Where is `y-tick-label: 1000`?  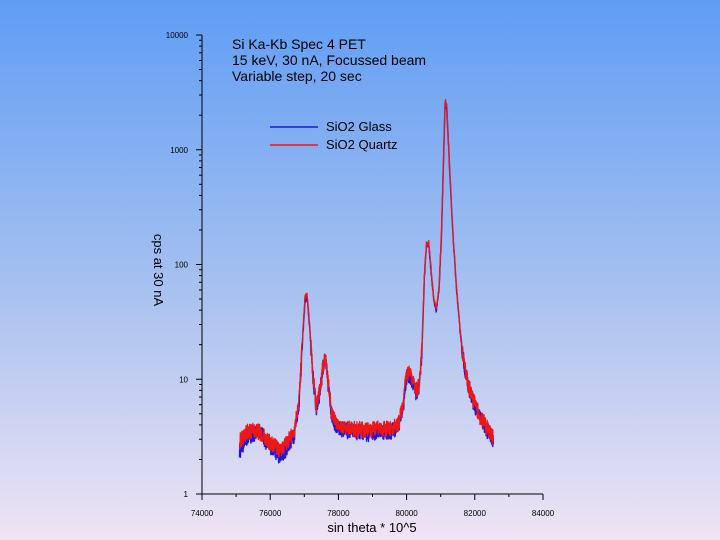 y-tick-label: 1000 is located at coordinates (179, 150).